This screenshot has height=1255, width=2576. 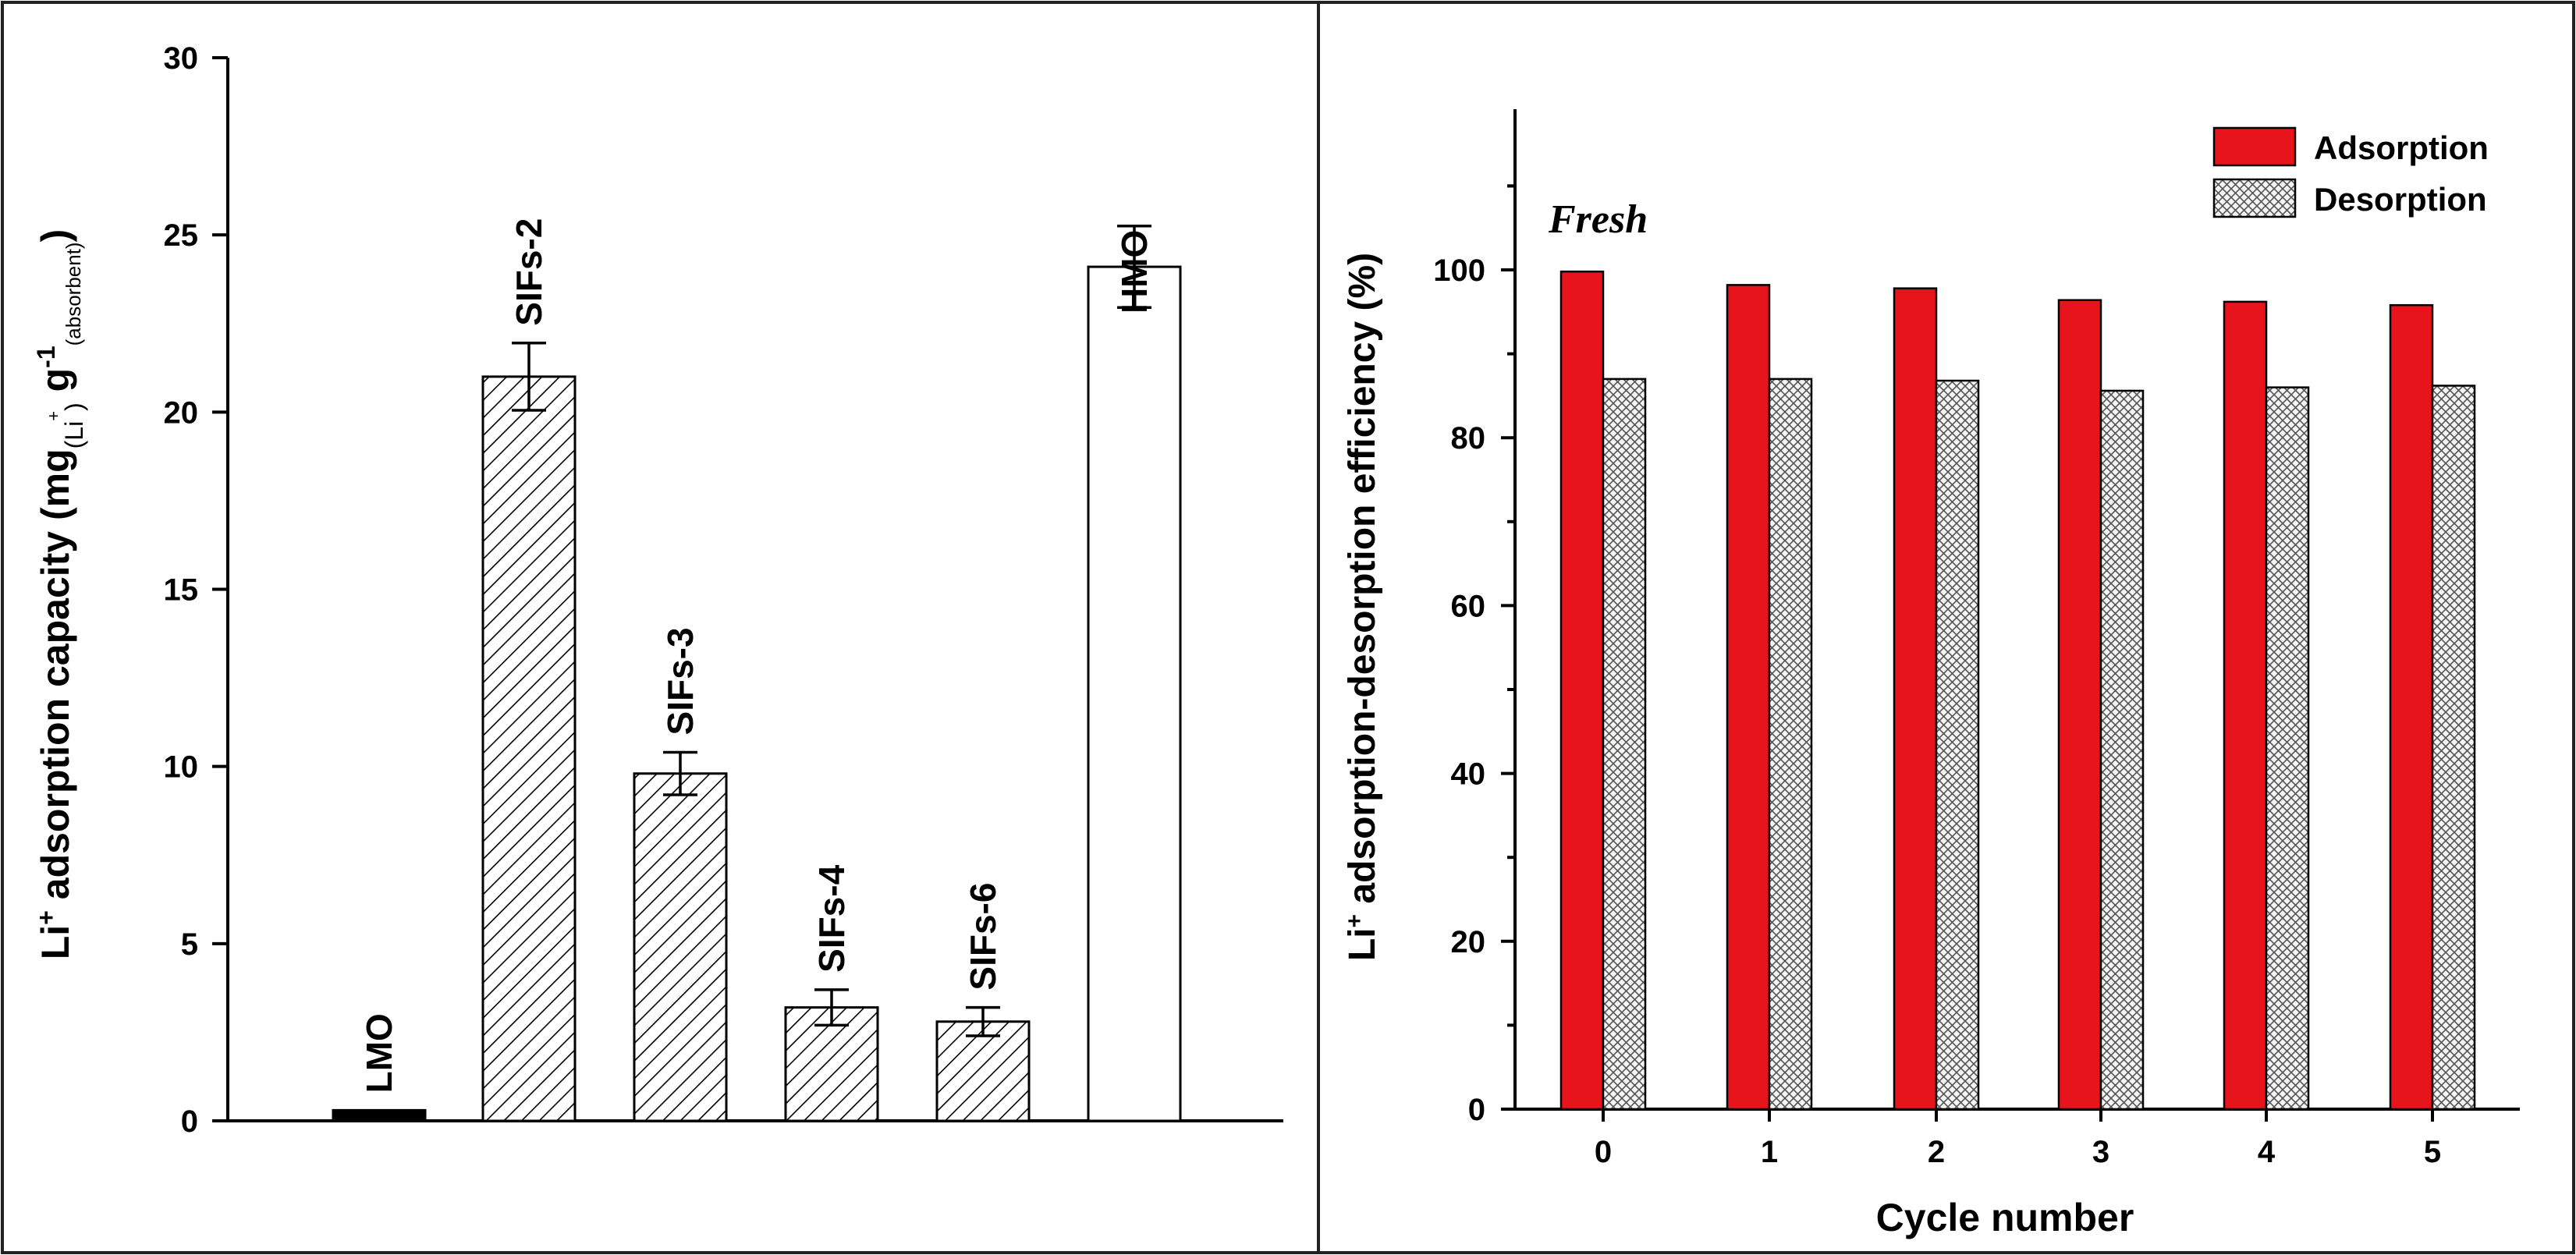 I want to click on left-y-tick-label: 15, so click(x=181, y=590).